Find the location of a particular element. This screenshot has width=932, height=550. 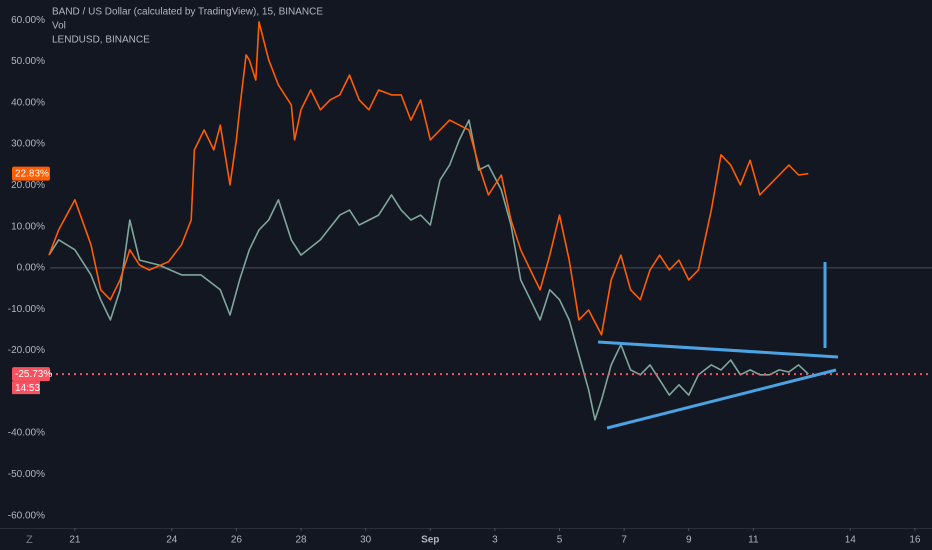

y-tick-label: 10.00% is located at coordinates (28, 226).